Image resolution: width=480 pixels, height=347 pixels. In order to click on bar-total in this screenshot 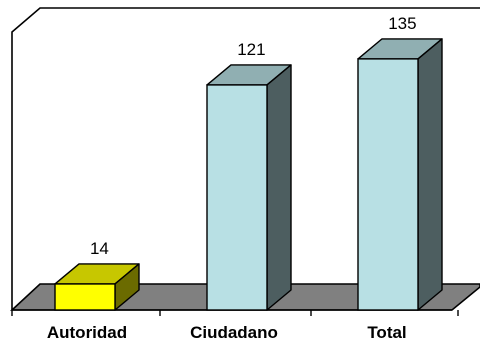, I will do `click(400, 174)`.